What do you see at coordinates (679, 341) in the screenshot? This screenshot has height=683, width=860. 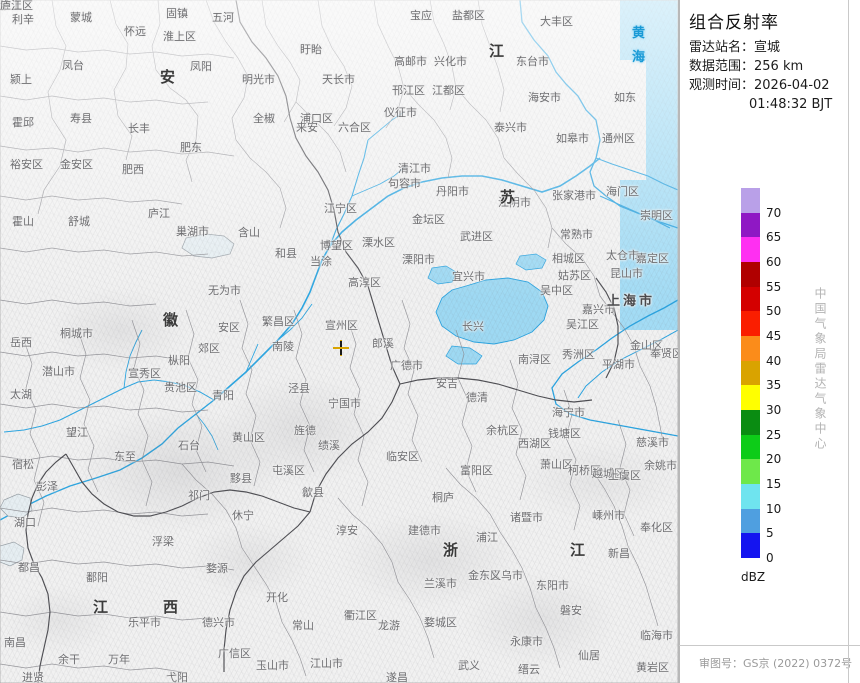 I see `panel-divider` at bounding box center [679, 341].